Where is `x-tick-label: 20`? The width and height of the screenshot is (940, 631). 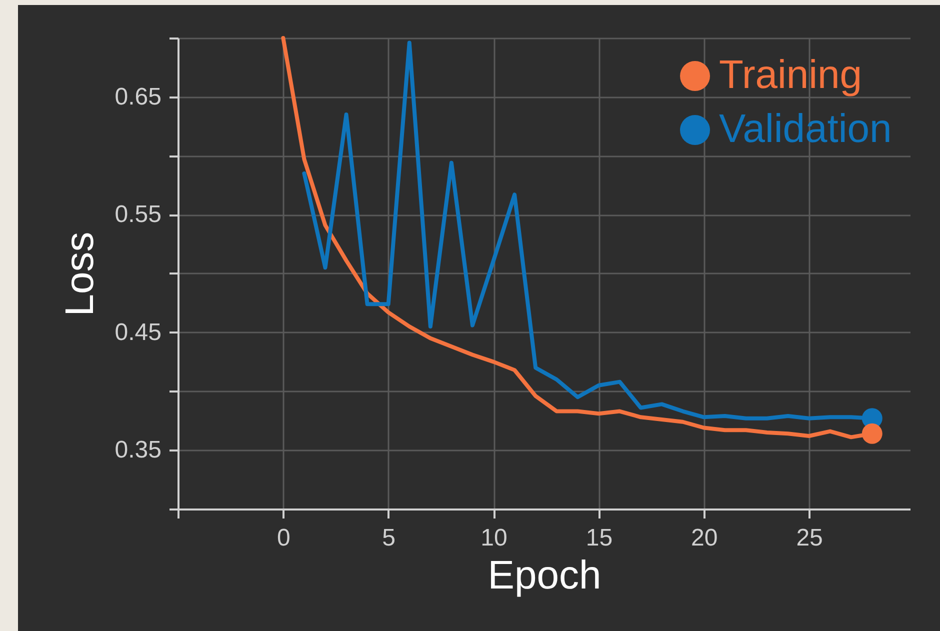
x-tick-label: 20 is located at coordinates (704, 538).